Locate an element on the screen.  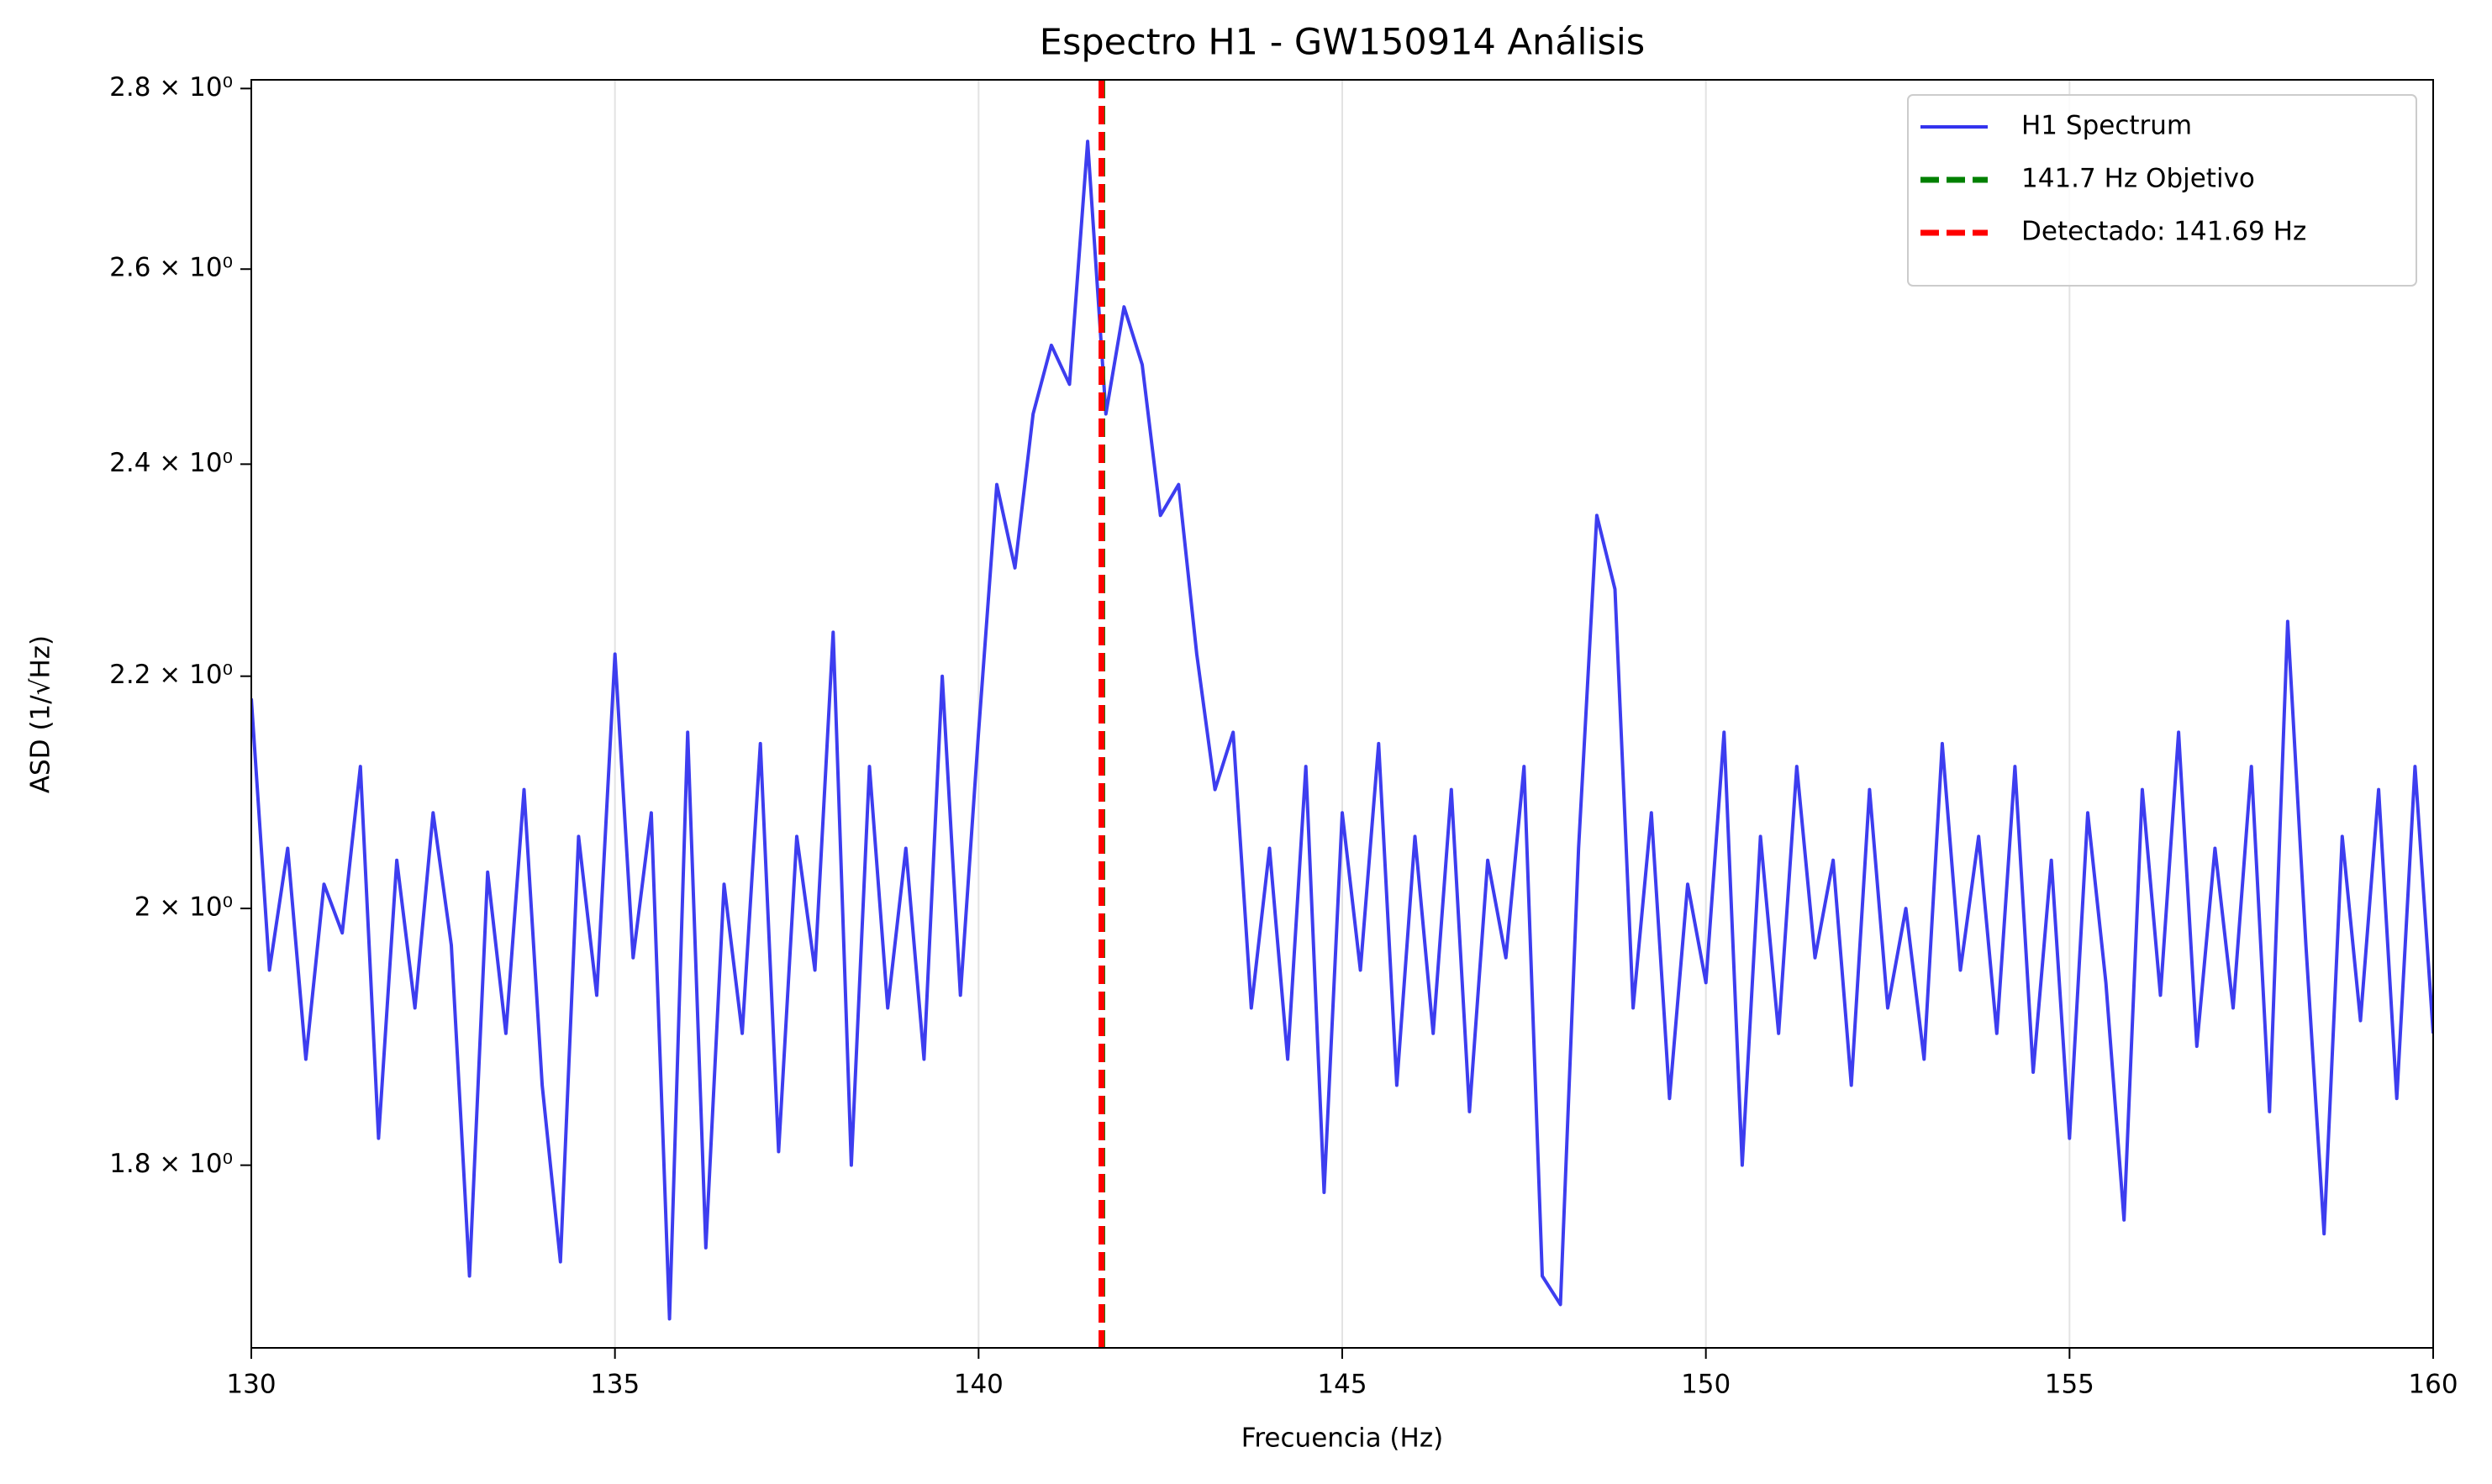
y-tick-label: 2.8 × 10⁰ is located at coordinates (171, 87).